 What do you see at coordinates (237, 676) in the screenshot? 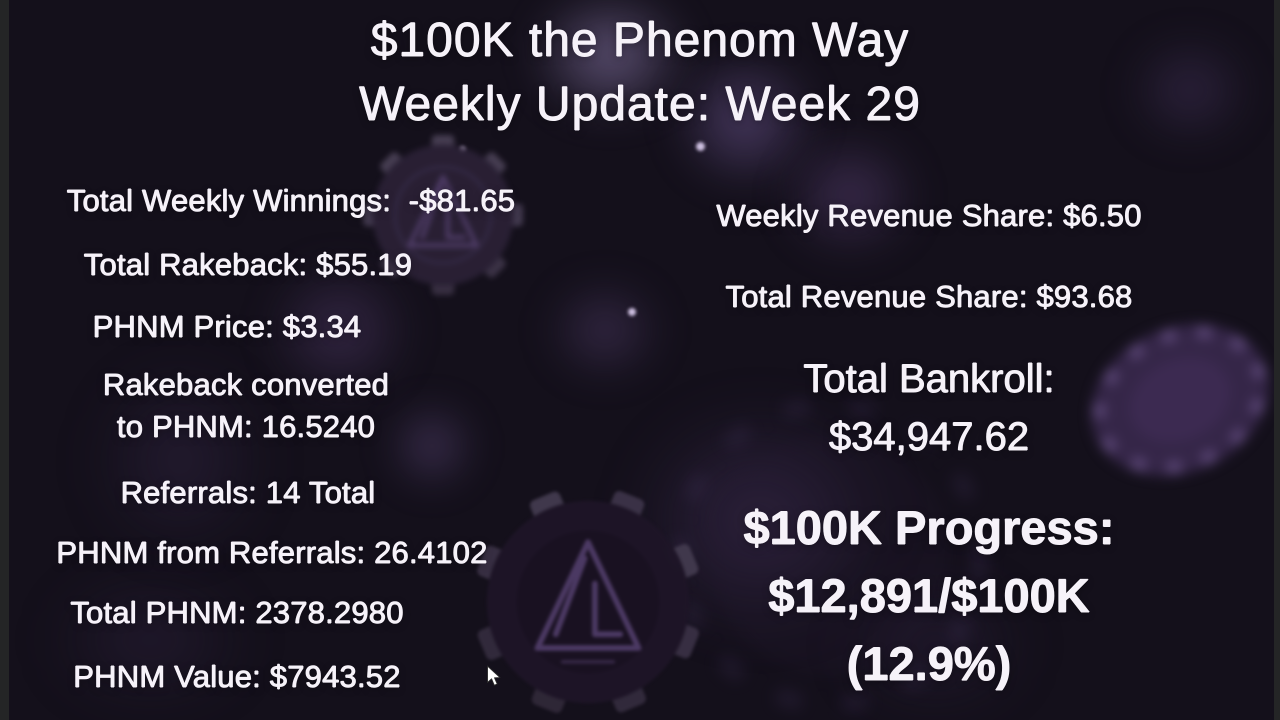
I see `stat-phnm-value: PHNM Value: $7943.52` at bounding box center [237, 676].